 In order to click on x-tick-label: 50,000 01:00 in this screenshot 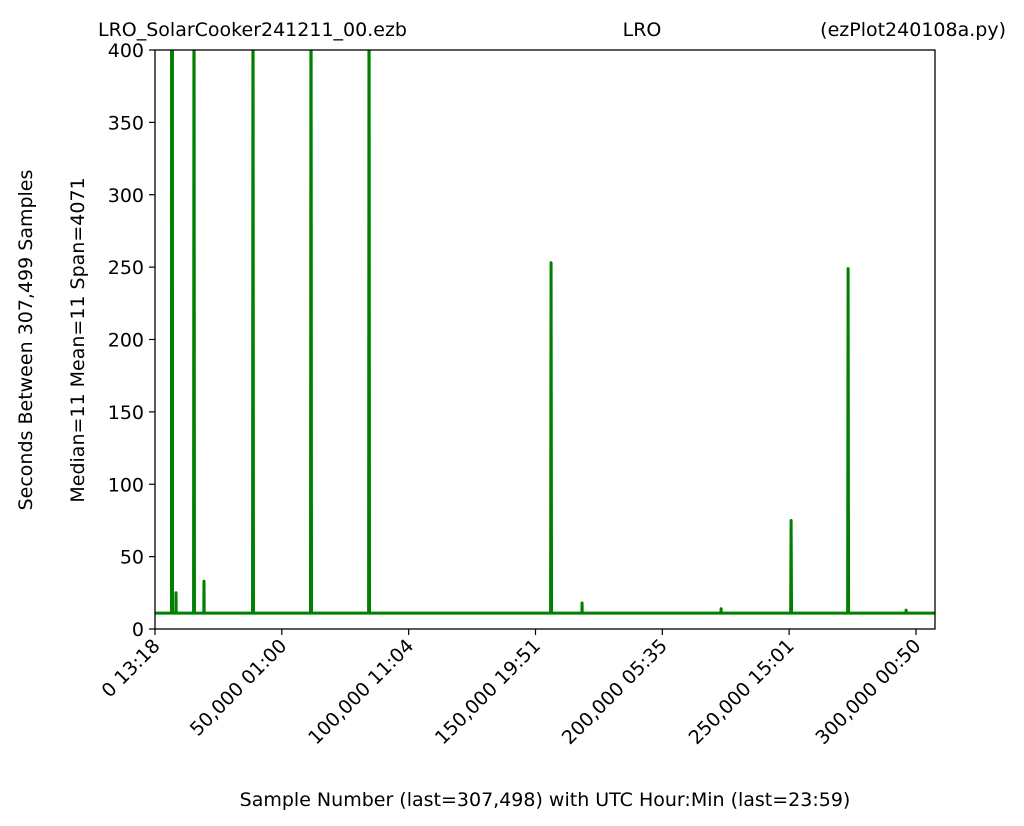, I will do `click(239, 688)`.